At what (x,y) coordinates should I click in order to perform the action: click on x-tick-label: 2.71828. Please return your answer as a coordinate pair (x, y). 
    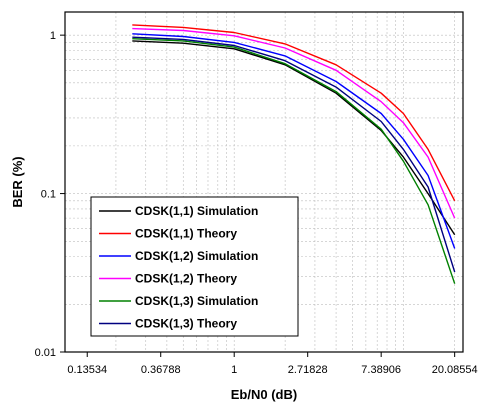
    Looking at the image, I should click on (308, 370).